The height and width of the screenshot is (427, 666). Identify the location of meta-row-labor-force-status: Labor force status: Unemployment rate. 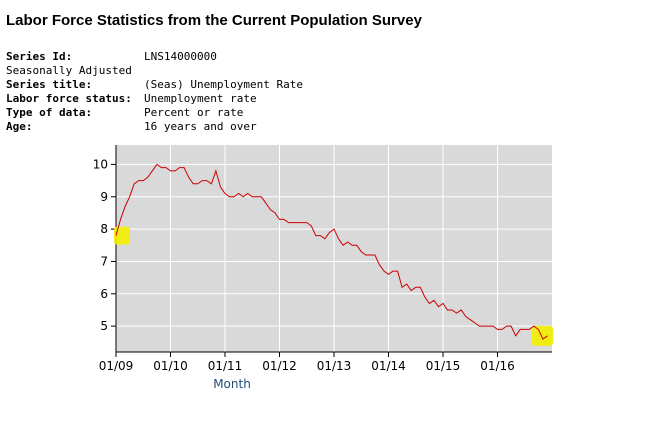
(131, 99).